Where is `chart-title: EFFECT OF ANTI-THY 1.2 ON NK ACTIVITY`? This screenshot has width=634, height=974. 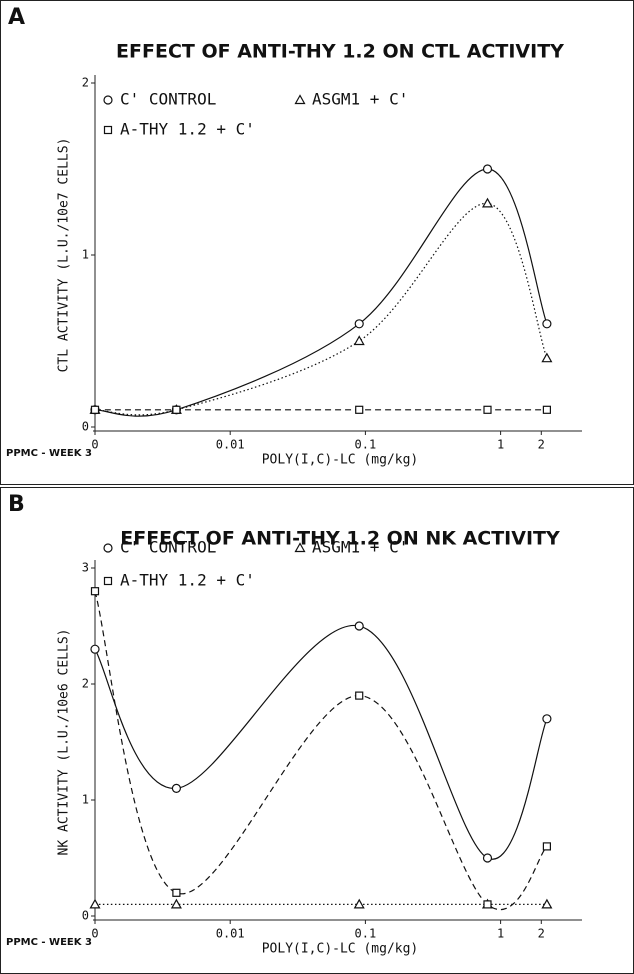 chart-title: EFFECT OF ANTI-THY 1.2 ON NK ACTIVITY is located at coordinates (340, 539).